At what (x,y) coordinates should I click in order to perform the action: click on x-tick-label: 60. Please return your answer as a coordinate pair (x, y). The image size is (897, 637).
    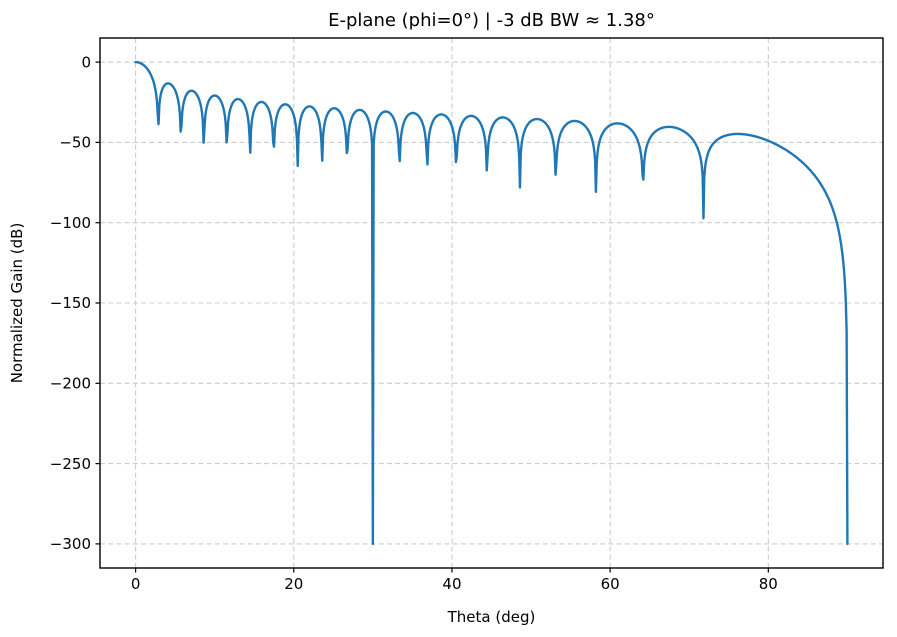
    Looking at the image, I should click on (610, 584).